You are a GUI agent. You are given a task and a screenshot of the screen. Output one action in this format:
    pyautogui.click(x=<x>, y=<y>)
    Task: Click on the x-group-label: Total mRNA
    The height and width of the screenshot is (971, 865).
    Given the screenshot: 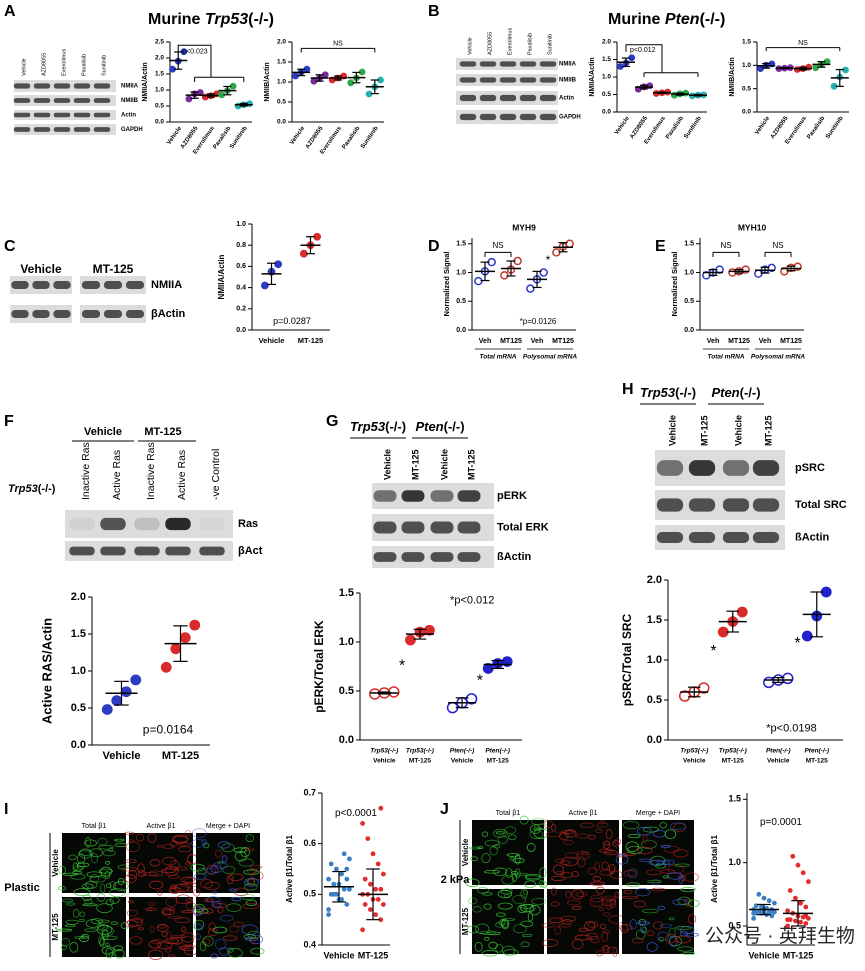 What is the action you would take?
    pyautogui.click(x=498, y=357)
    